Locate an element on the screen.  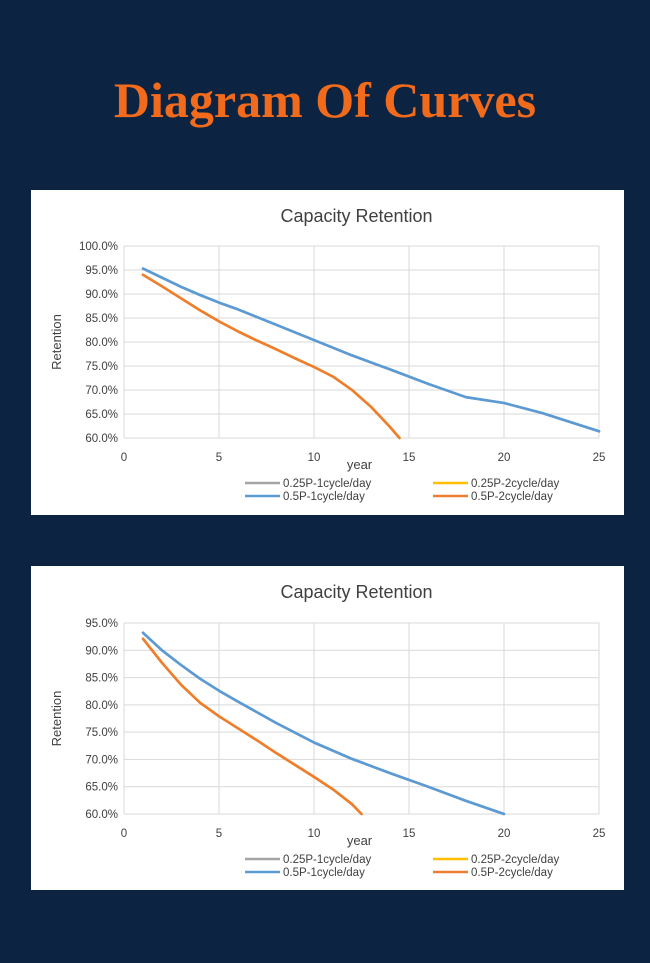
page-title: Diagram Of Curves is located at coordinates (325, 100).